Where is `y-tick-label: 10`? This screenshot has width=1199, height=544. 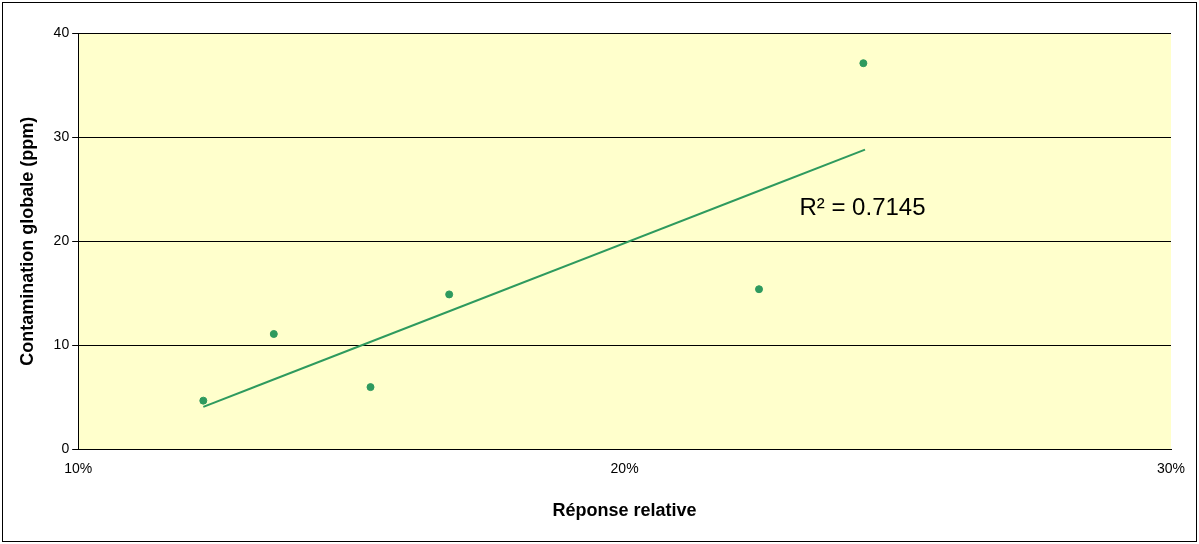
y-tick-label: 10 is located at coordinates (61, 344).